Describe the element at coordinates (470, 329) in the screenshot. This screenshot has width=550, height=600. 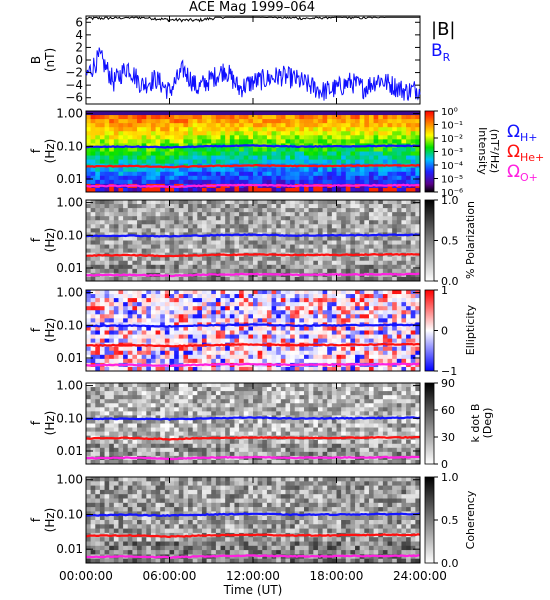
I see `ellipticity-colorbar-label: Ellipticity` at that location.